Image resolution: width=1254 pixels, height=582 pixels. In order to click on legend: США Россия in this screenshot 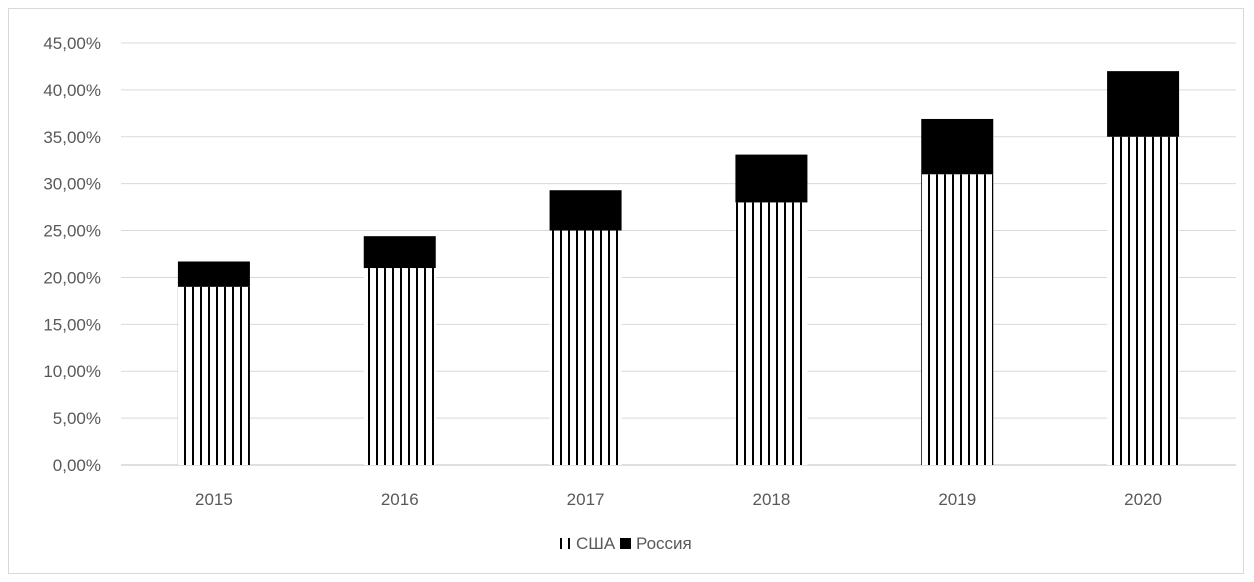, I will do `click(626, 543)`.